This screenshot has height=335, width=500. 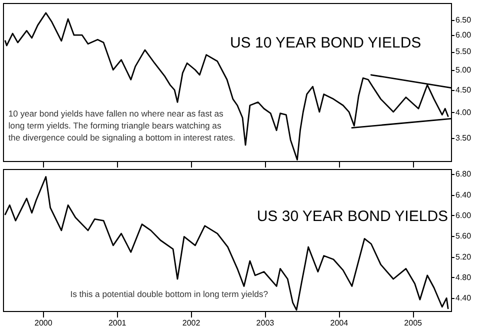 I want to click on x-tick-label: 2002, so click(x=191, y=323).